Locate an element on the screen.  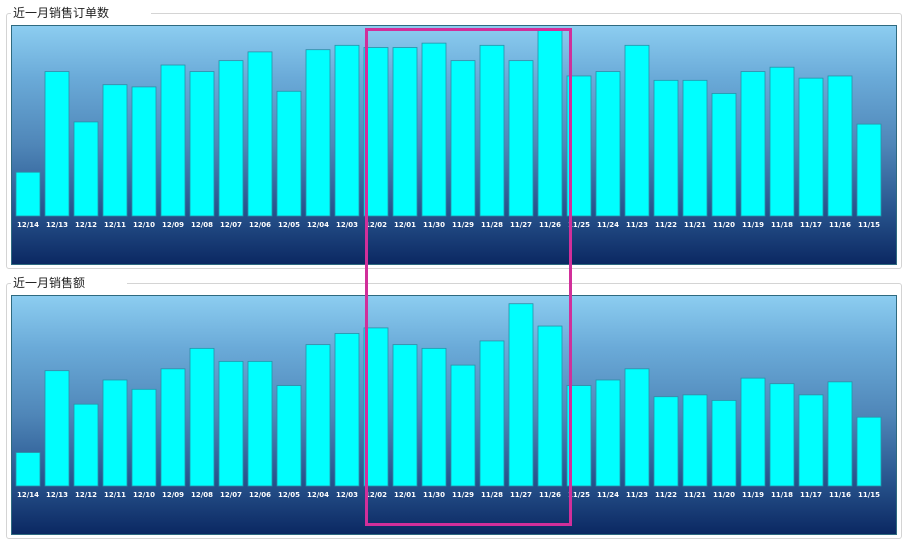
x-tick-label: 11/25 is located at coordinates (579, 495).